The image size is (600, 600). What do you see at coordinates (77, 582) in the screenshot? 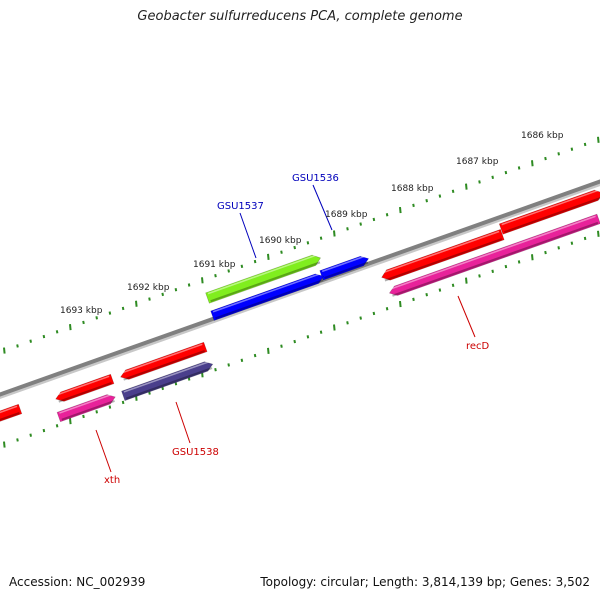
I see `accession-text: Accession: NC_002939` at bounding box center [77, 582].